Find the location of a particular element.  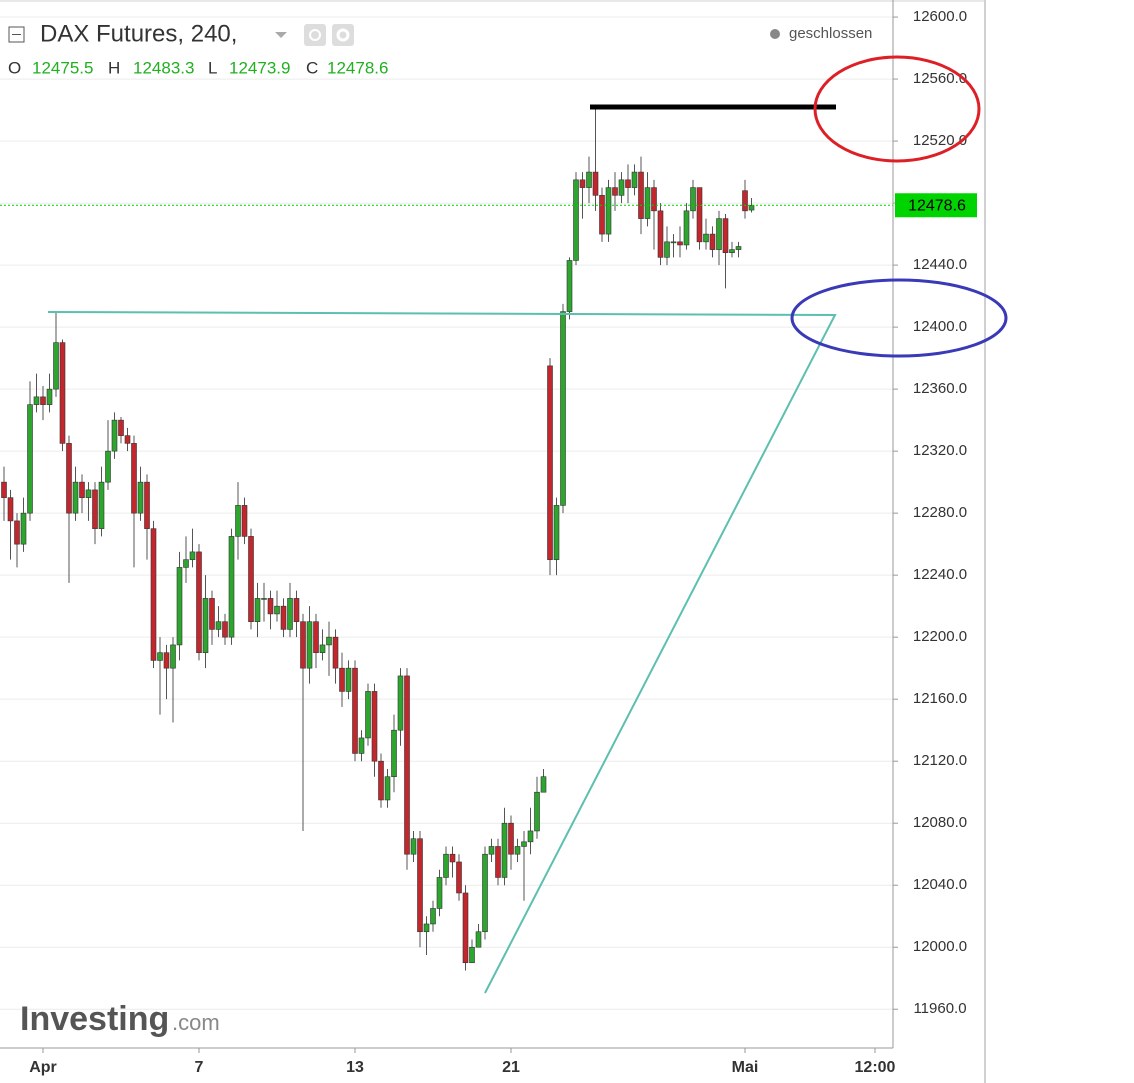

visibility-button is located at coordinates (315, 35).